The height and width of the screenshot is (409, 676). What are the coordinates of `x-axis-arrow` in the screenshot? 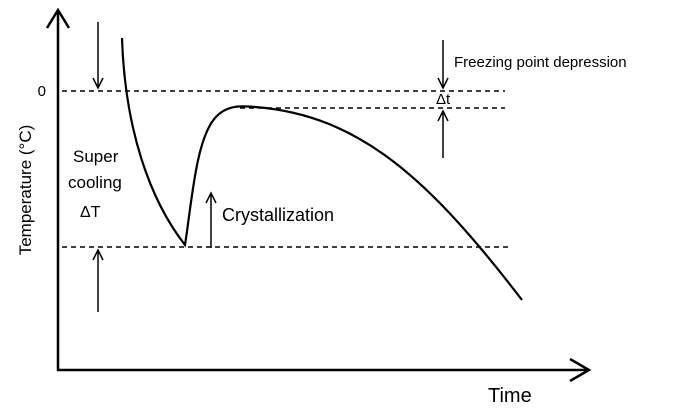 It's located at (580, 370).